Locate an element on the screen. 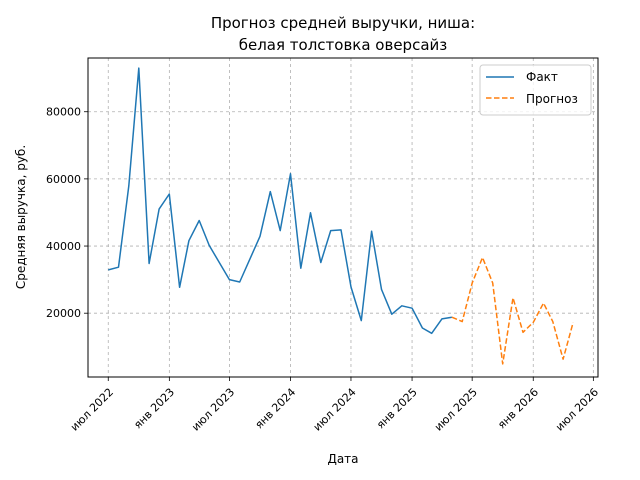 The height and width of the screenshot is (480, 640). y-tick-label: 20000 is located at coordinates (63, 313).